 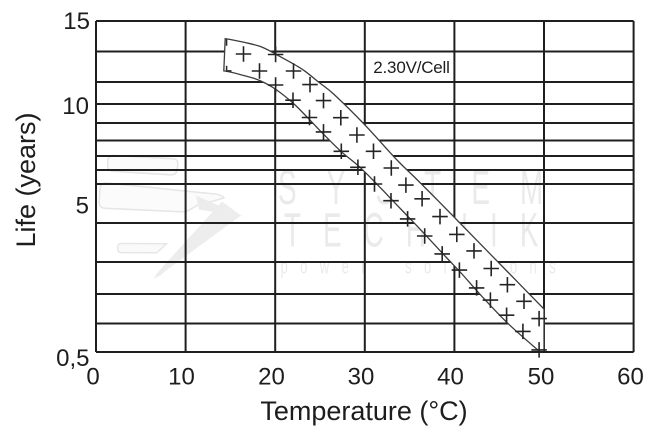 I want to click on svg-text: 5, so click(x=82, y=206).